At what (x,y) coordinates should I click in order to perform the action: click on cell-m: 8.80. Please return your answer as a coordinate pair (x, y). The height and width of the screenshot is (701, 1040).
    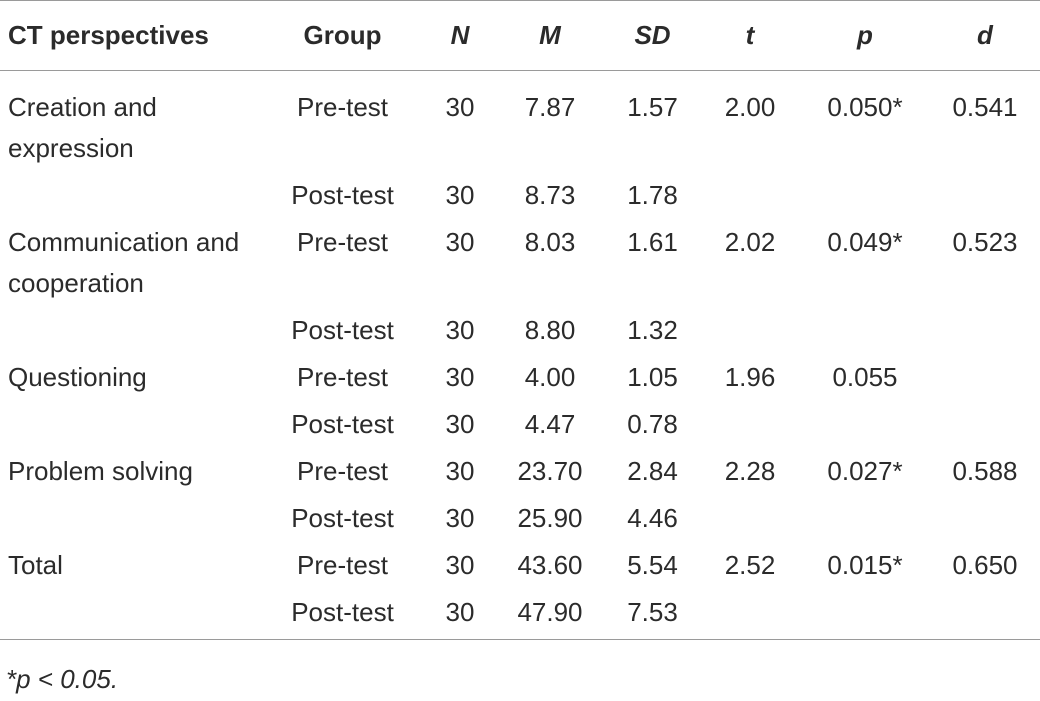
    Looking at the image, I should click on (550, 330).